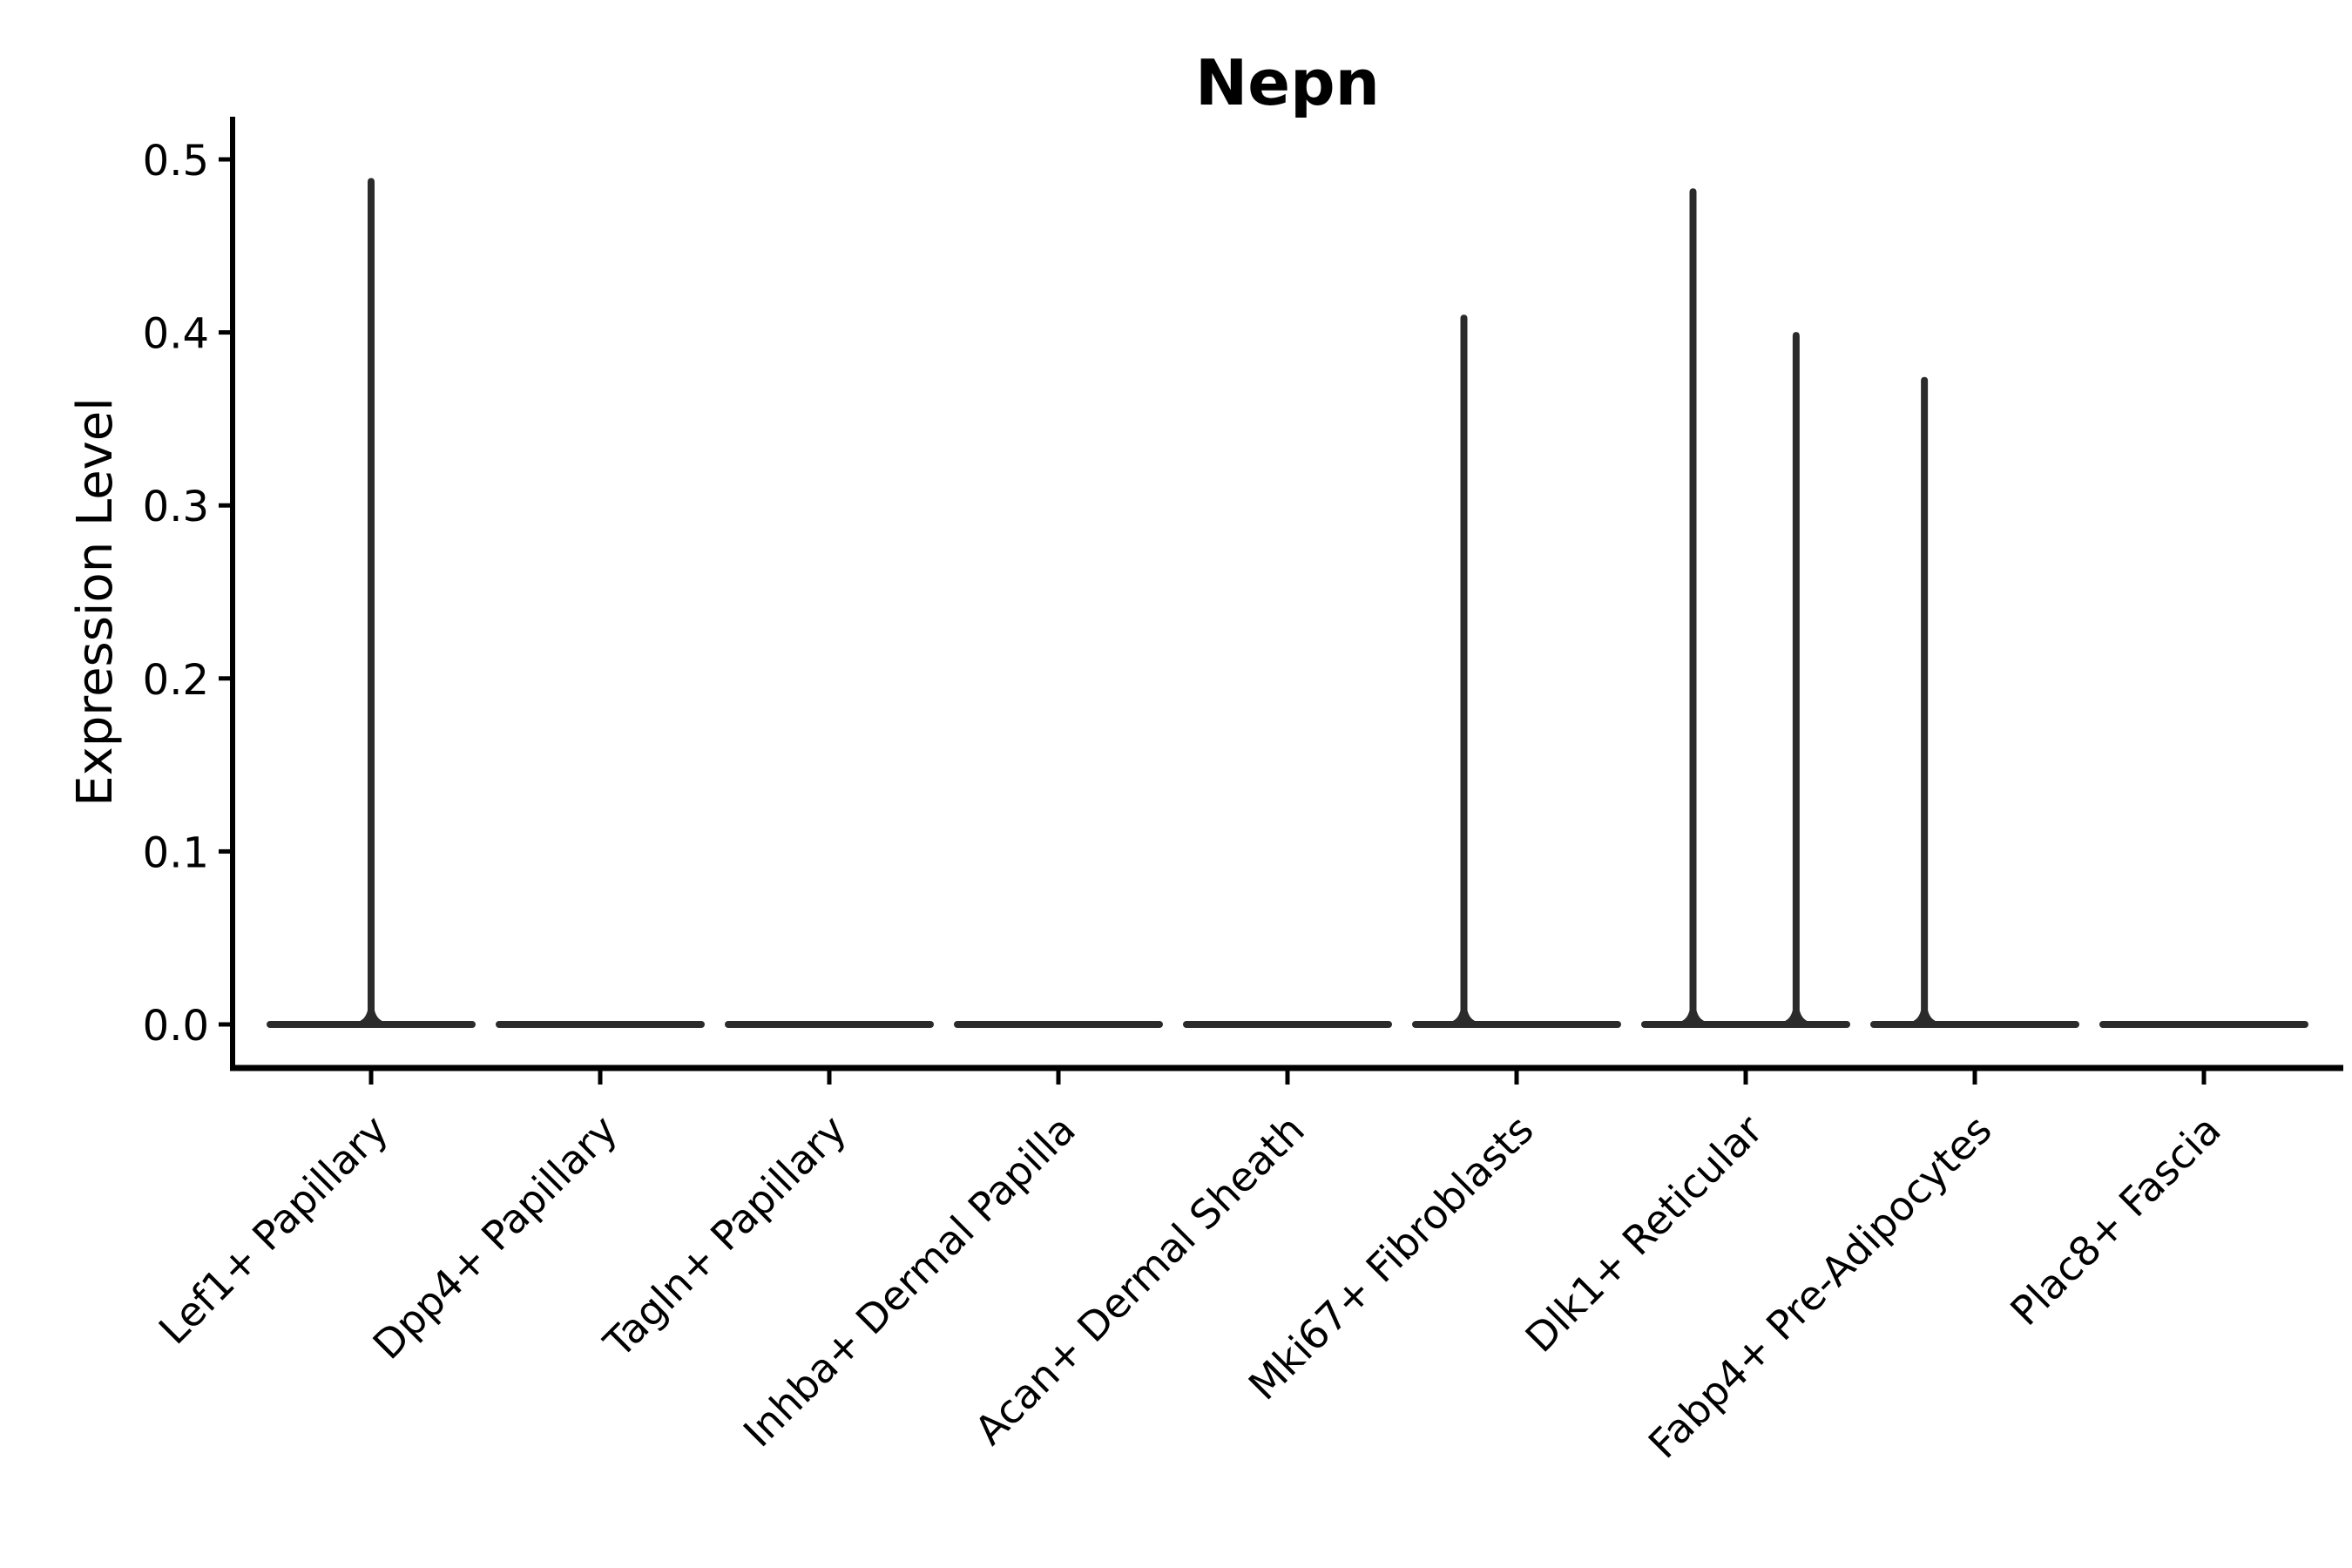 Image resolution: width=2352 pixels, height=1568 pixels. Describe the element at coordinates (95, 602) in the screenshot. I see `y-axis-label: Expression Level` at that location.